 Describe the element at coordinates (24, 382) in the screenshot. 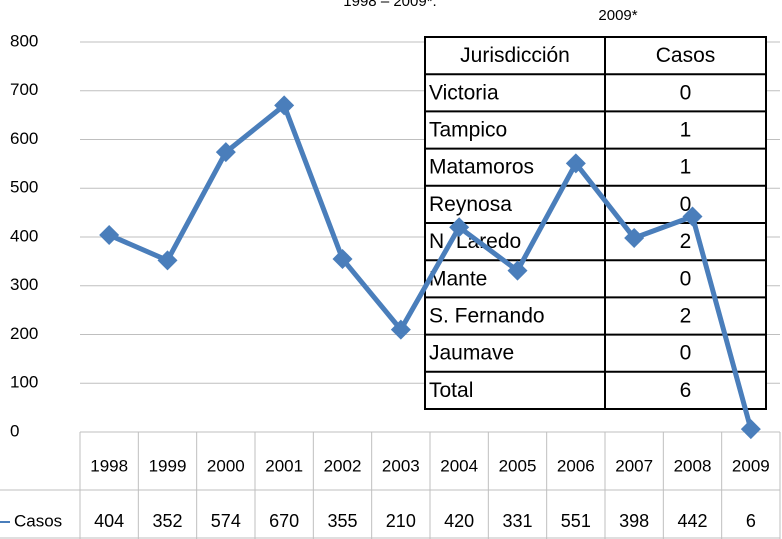

I see `y-tick-label: 100` at that location.